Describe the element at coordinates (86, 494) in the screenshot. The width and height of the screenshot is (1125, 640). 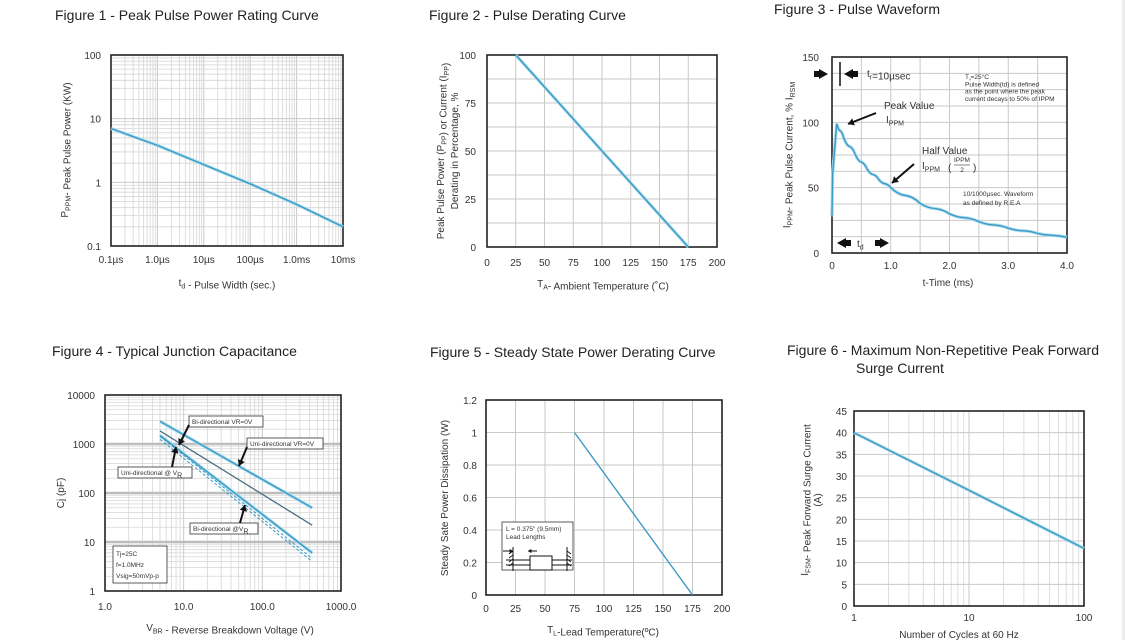
I see `fig4-y-tick-label: 100` at that location.